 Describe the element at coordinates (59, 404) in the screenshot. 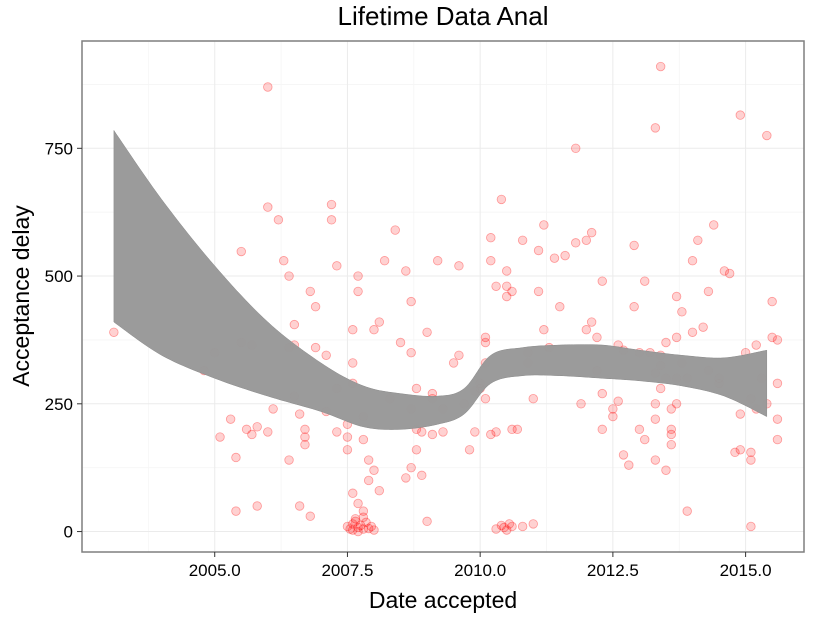

I see `y-tick-label: 250` at that location.